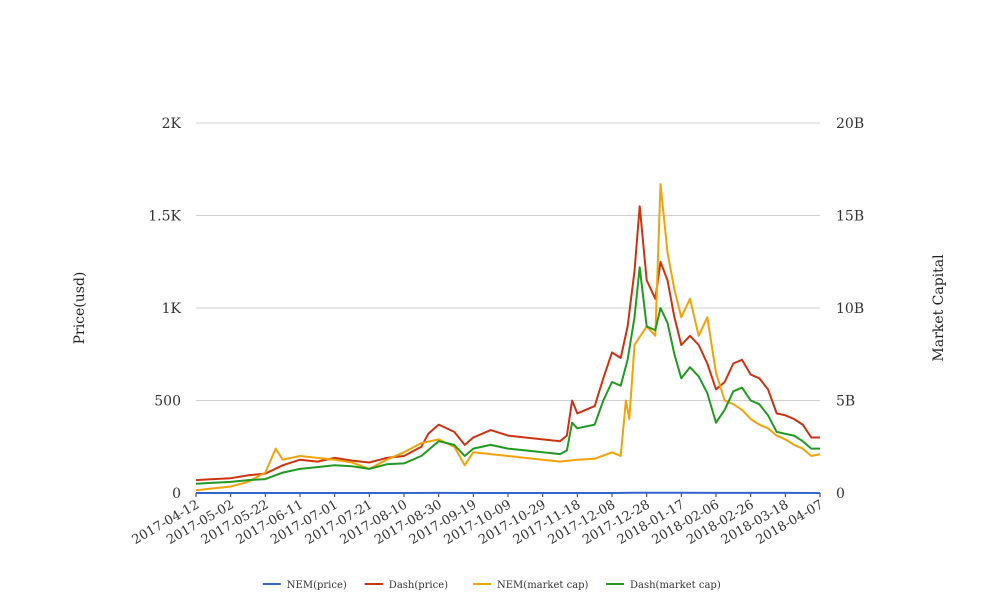 This screenshot has width=1008, height=616. I want to click on left-axis-ticks: 0 500 1K 1.5K 2K, so click(164, 309).